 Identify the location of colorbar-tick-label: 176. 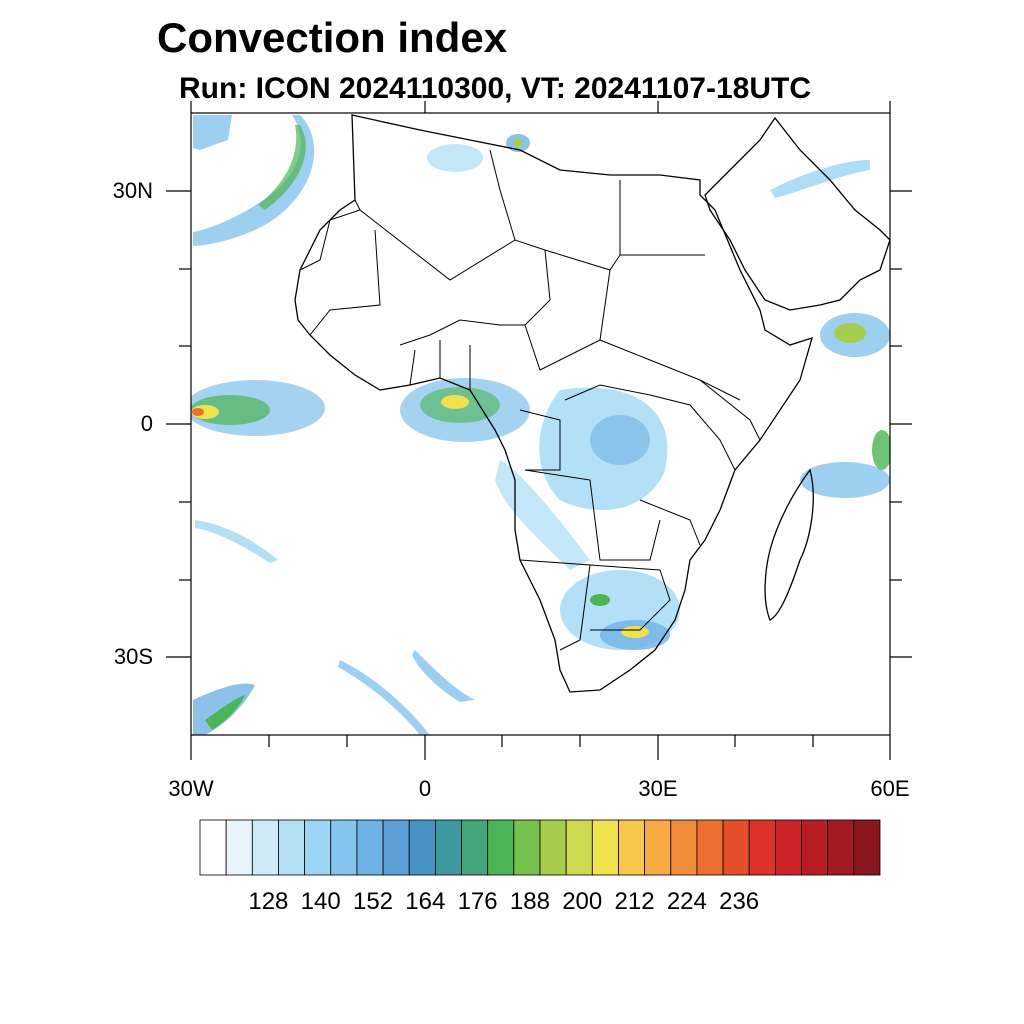
(477, 901).